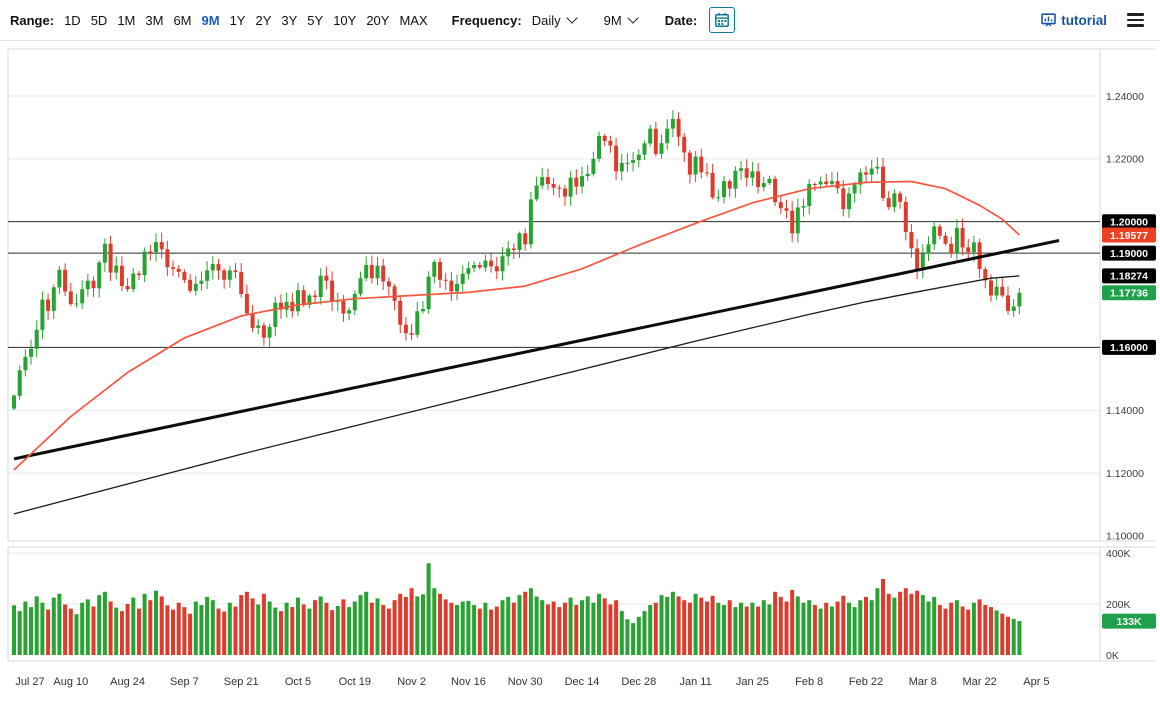  What do you see at coordinates (1135, 20) in the screenshot?
I see `menu-button` at bounding box center [1135, 20].